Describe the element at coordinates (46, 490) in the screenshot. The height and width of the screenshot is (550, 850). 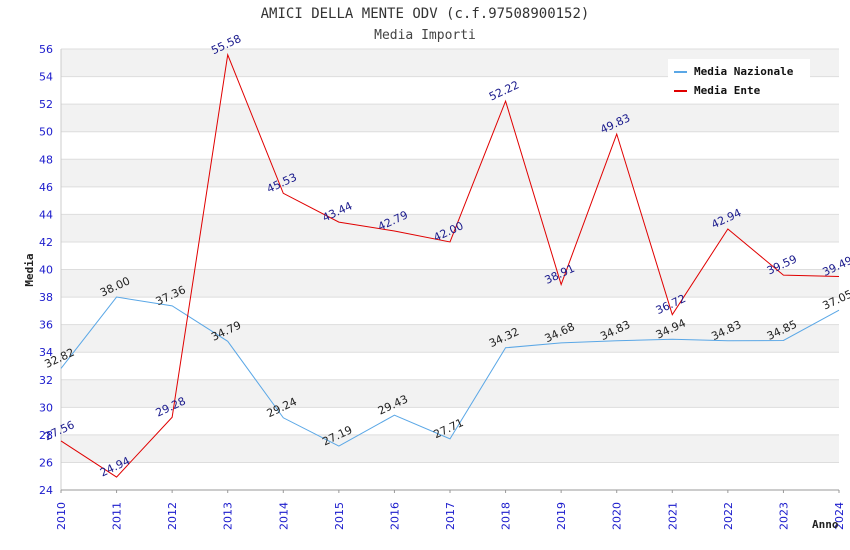
I see `y-tick-label: 24` at that location.